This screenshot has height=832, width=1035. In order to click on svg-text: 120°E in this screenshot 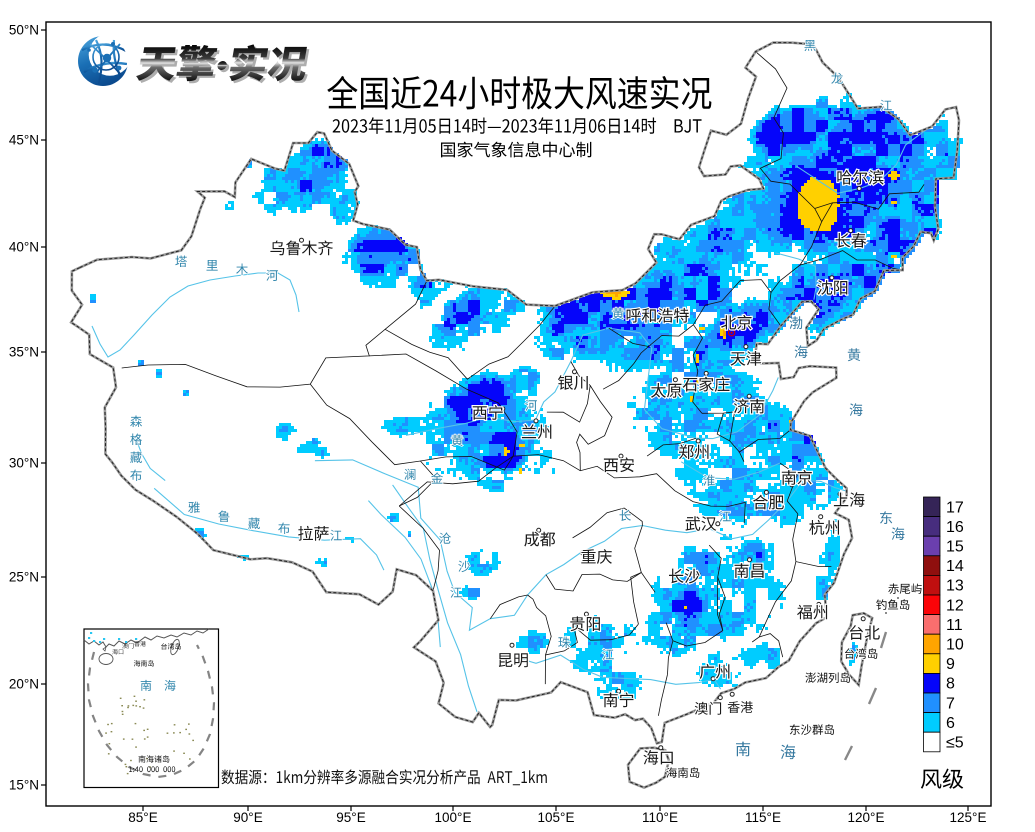, I will do `click(866, 817)`.